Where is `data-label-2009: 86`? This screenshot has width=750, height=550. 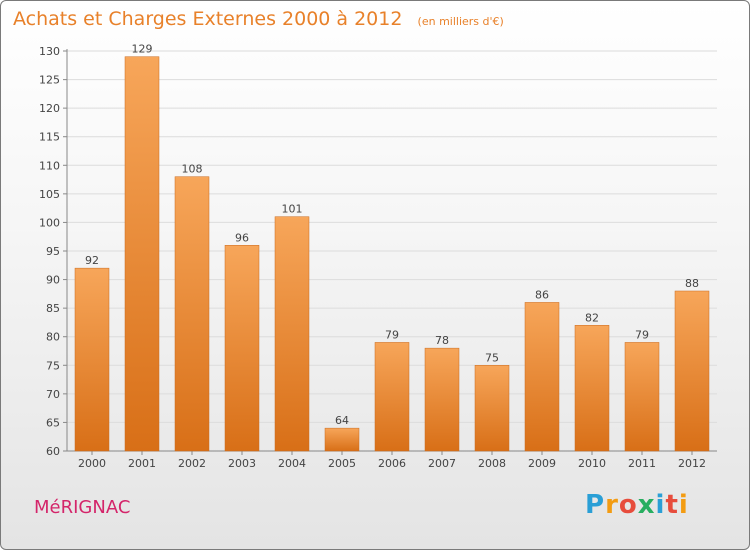
data-label-2009: 86 is located at coordinates (542, 294).